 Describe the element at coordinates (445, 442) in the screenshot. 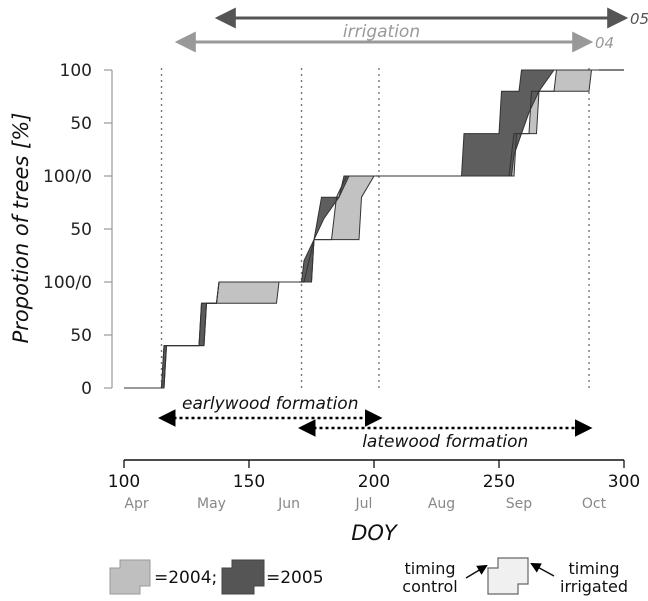

I see `latewood-label: latewood formation` at that location.